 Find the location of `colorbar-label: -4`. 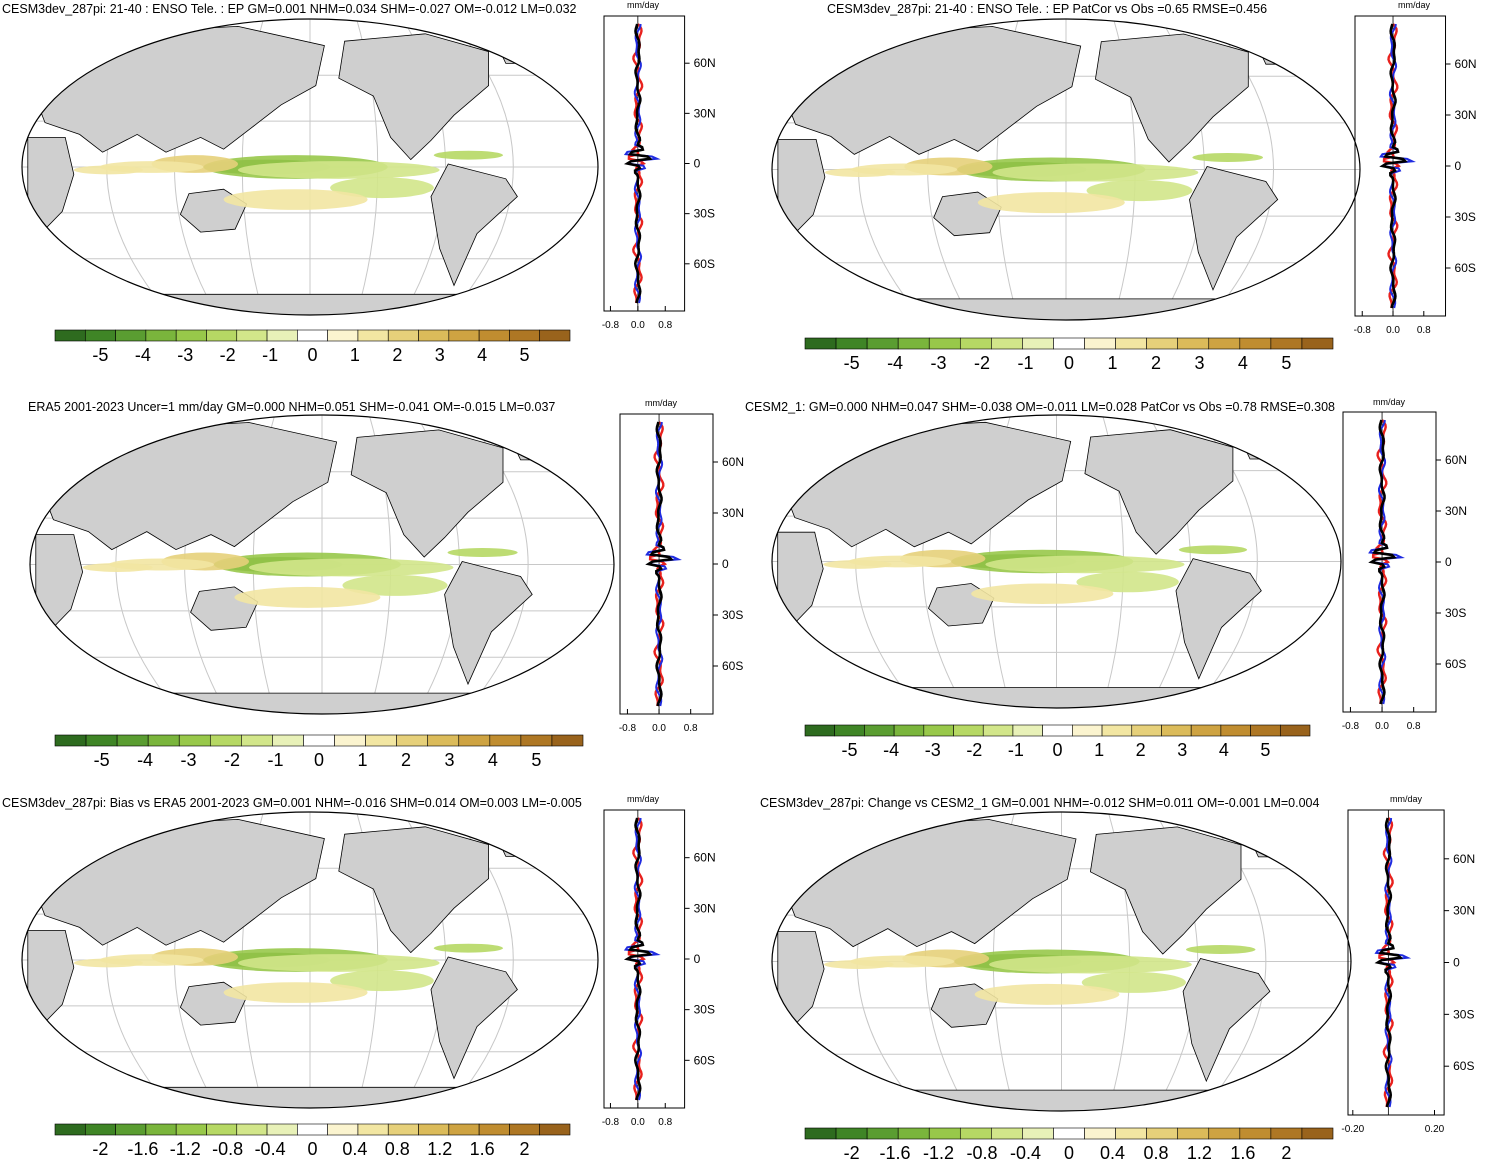

colorbar-label: -4 is located at coordinates (895, 363).